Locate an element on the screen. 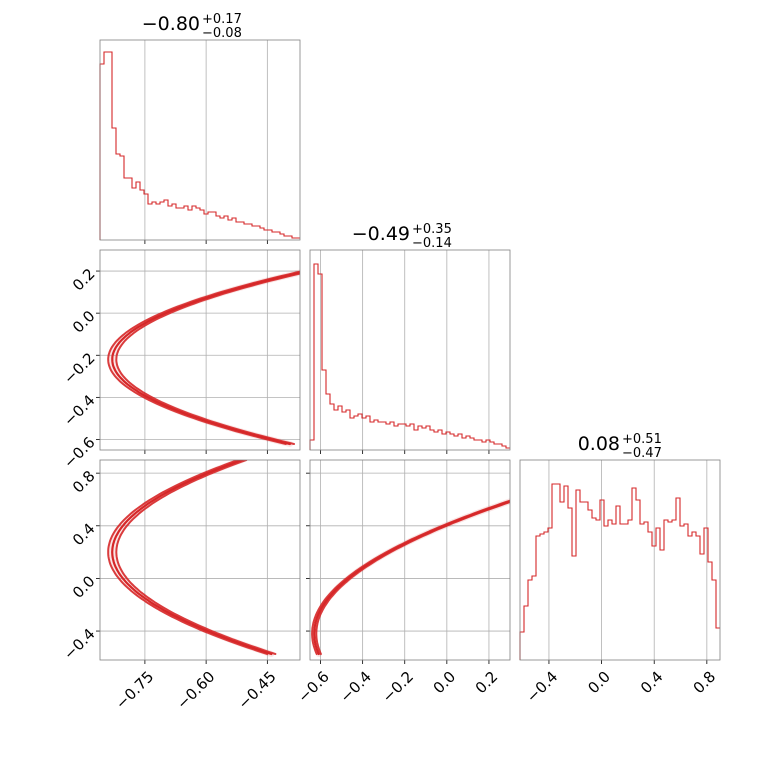 The height and width of the screenshot is (760, 760). y-tick-label: 0.2 is located at coordinates (84, 280).